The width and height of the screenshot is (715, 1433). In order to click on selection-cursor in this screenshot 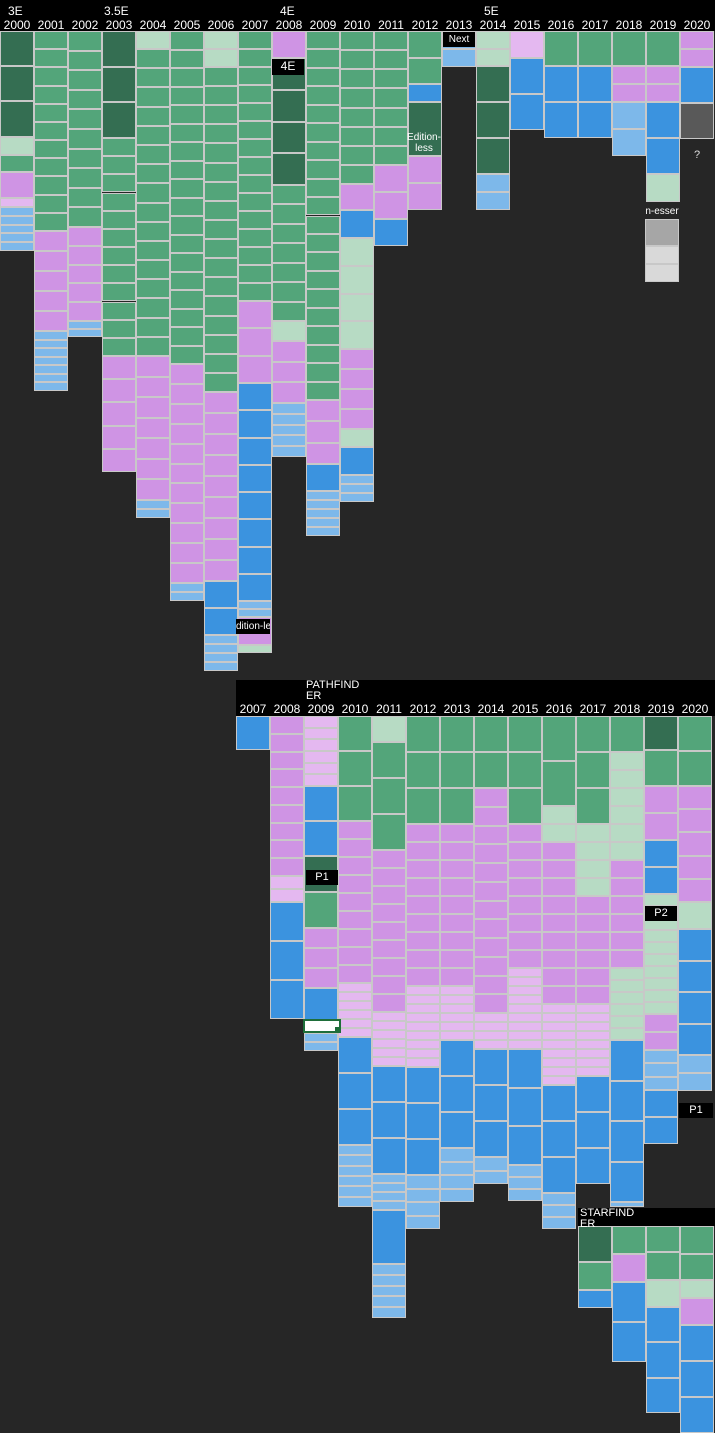, I will do `click(322, 1026)`.